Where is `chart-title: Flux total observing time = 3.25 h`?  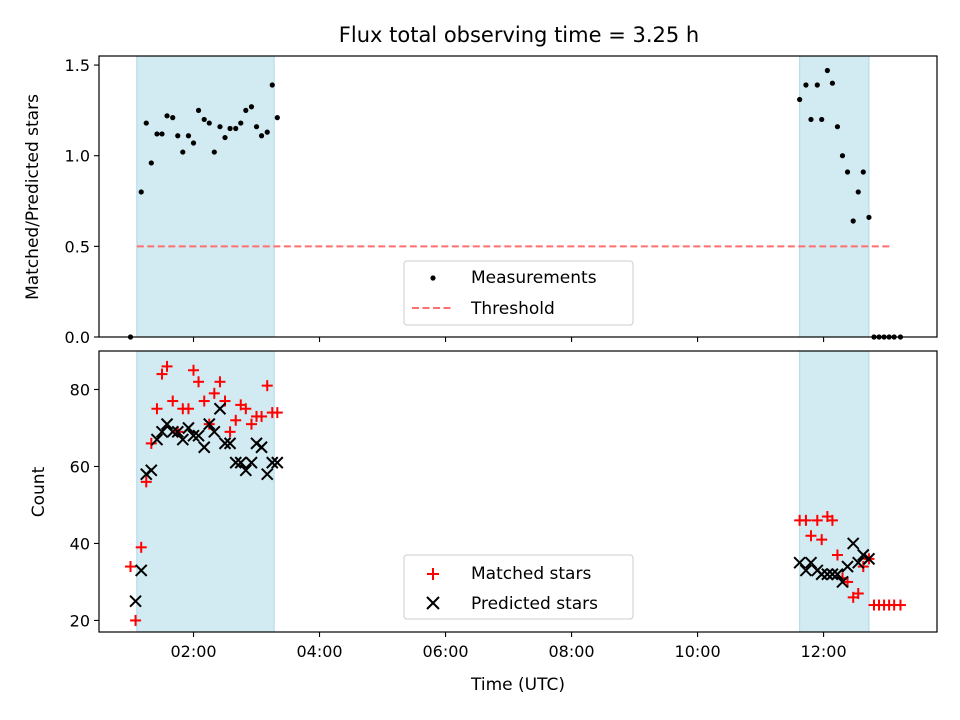 chart-title: Flux total observing time = 3.25 h is located at coordinates (519, 35).